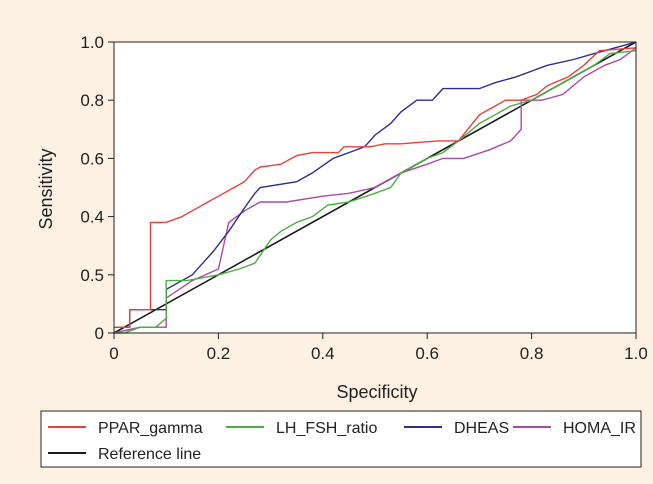 The height and width of the screenshot is (484, 653). Describe the element at coordinates (326, 428) in the screenshot. I see `legend-label-lh-fsh-ratio: LH_FSH_ratio` at that location.